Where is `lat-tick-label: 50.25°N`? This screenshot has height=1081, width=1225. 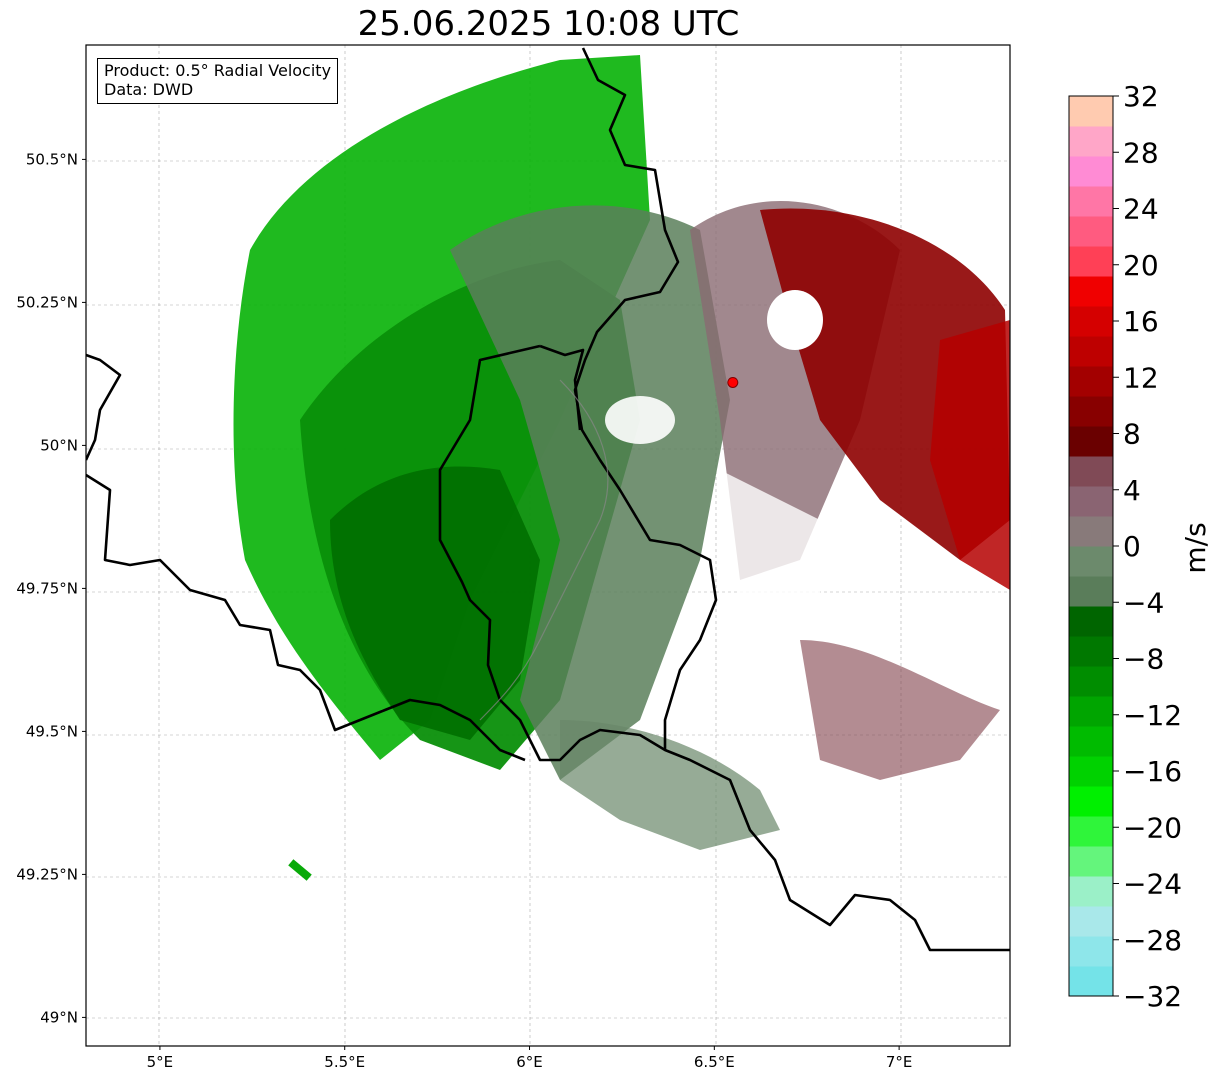 lat-tick-label: 50.25°N is located at coordinates (47, 302).